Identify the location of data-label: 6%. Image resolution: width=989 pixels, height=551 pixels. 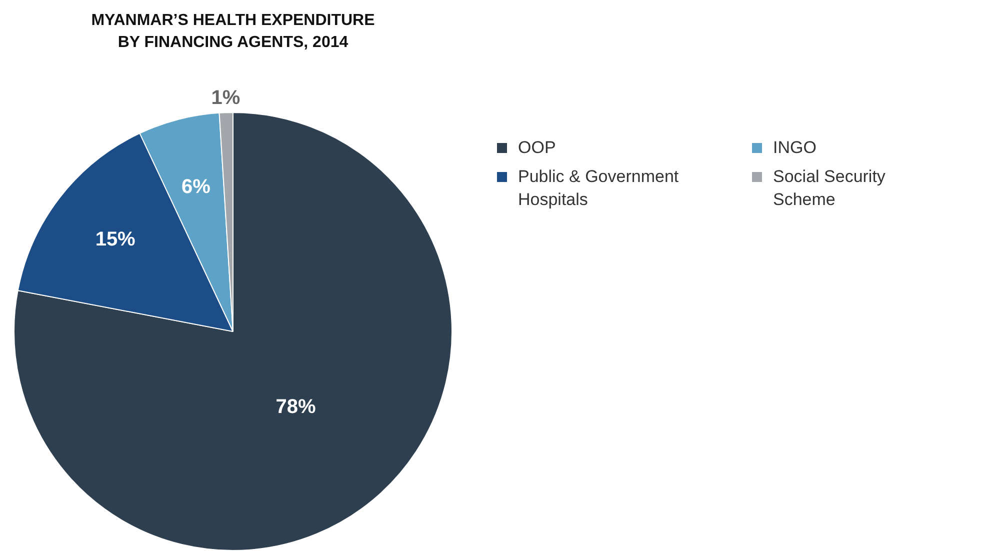
(196, 187).